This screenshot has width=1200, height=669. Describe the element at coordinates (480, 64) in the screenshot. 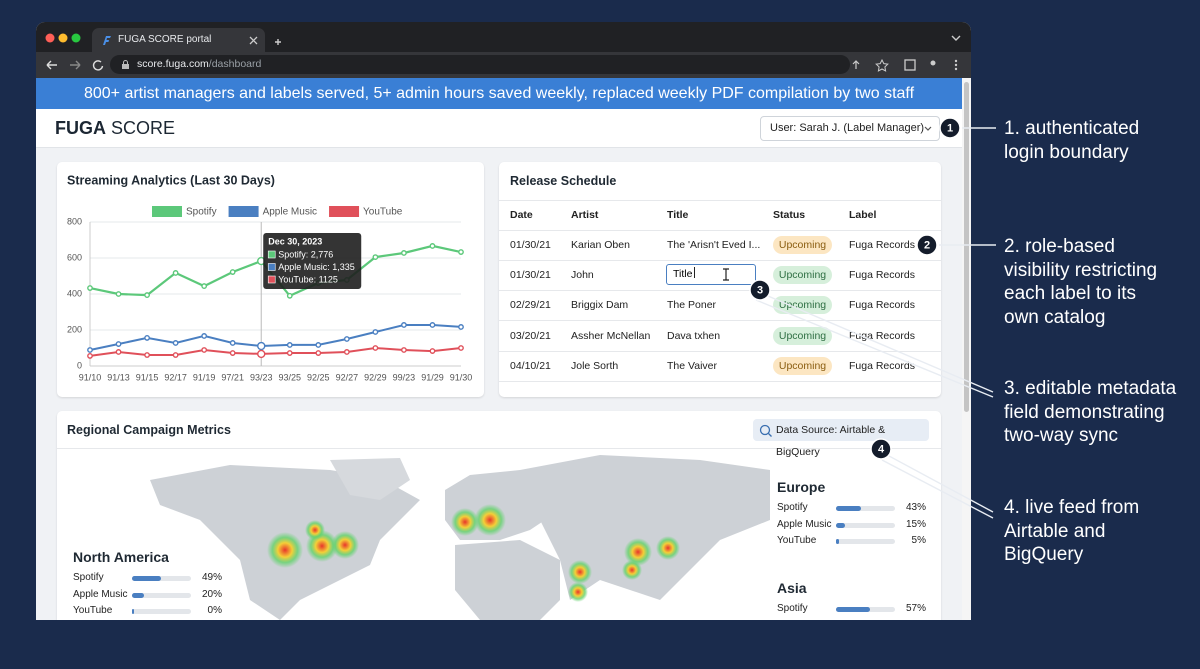

I see `url-field: score.fuga.com/dashboard` at that location.